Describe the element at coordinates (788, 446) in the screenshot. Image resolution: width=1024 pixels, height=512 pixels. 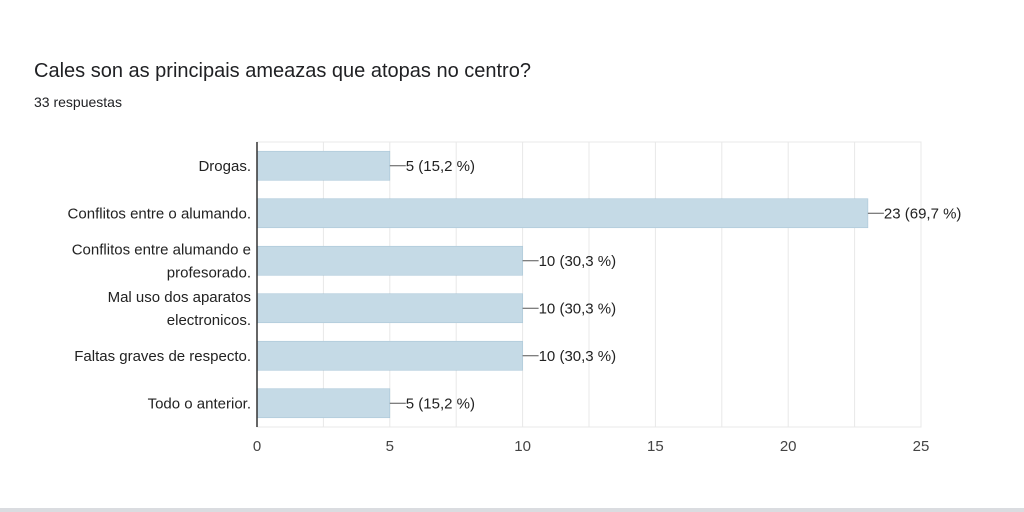
I see `x-tick-label: 20` at that location.